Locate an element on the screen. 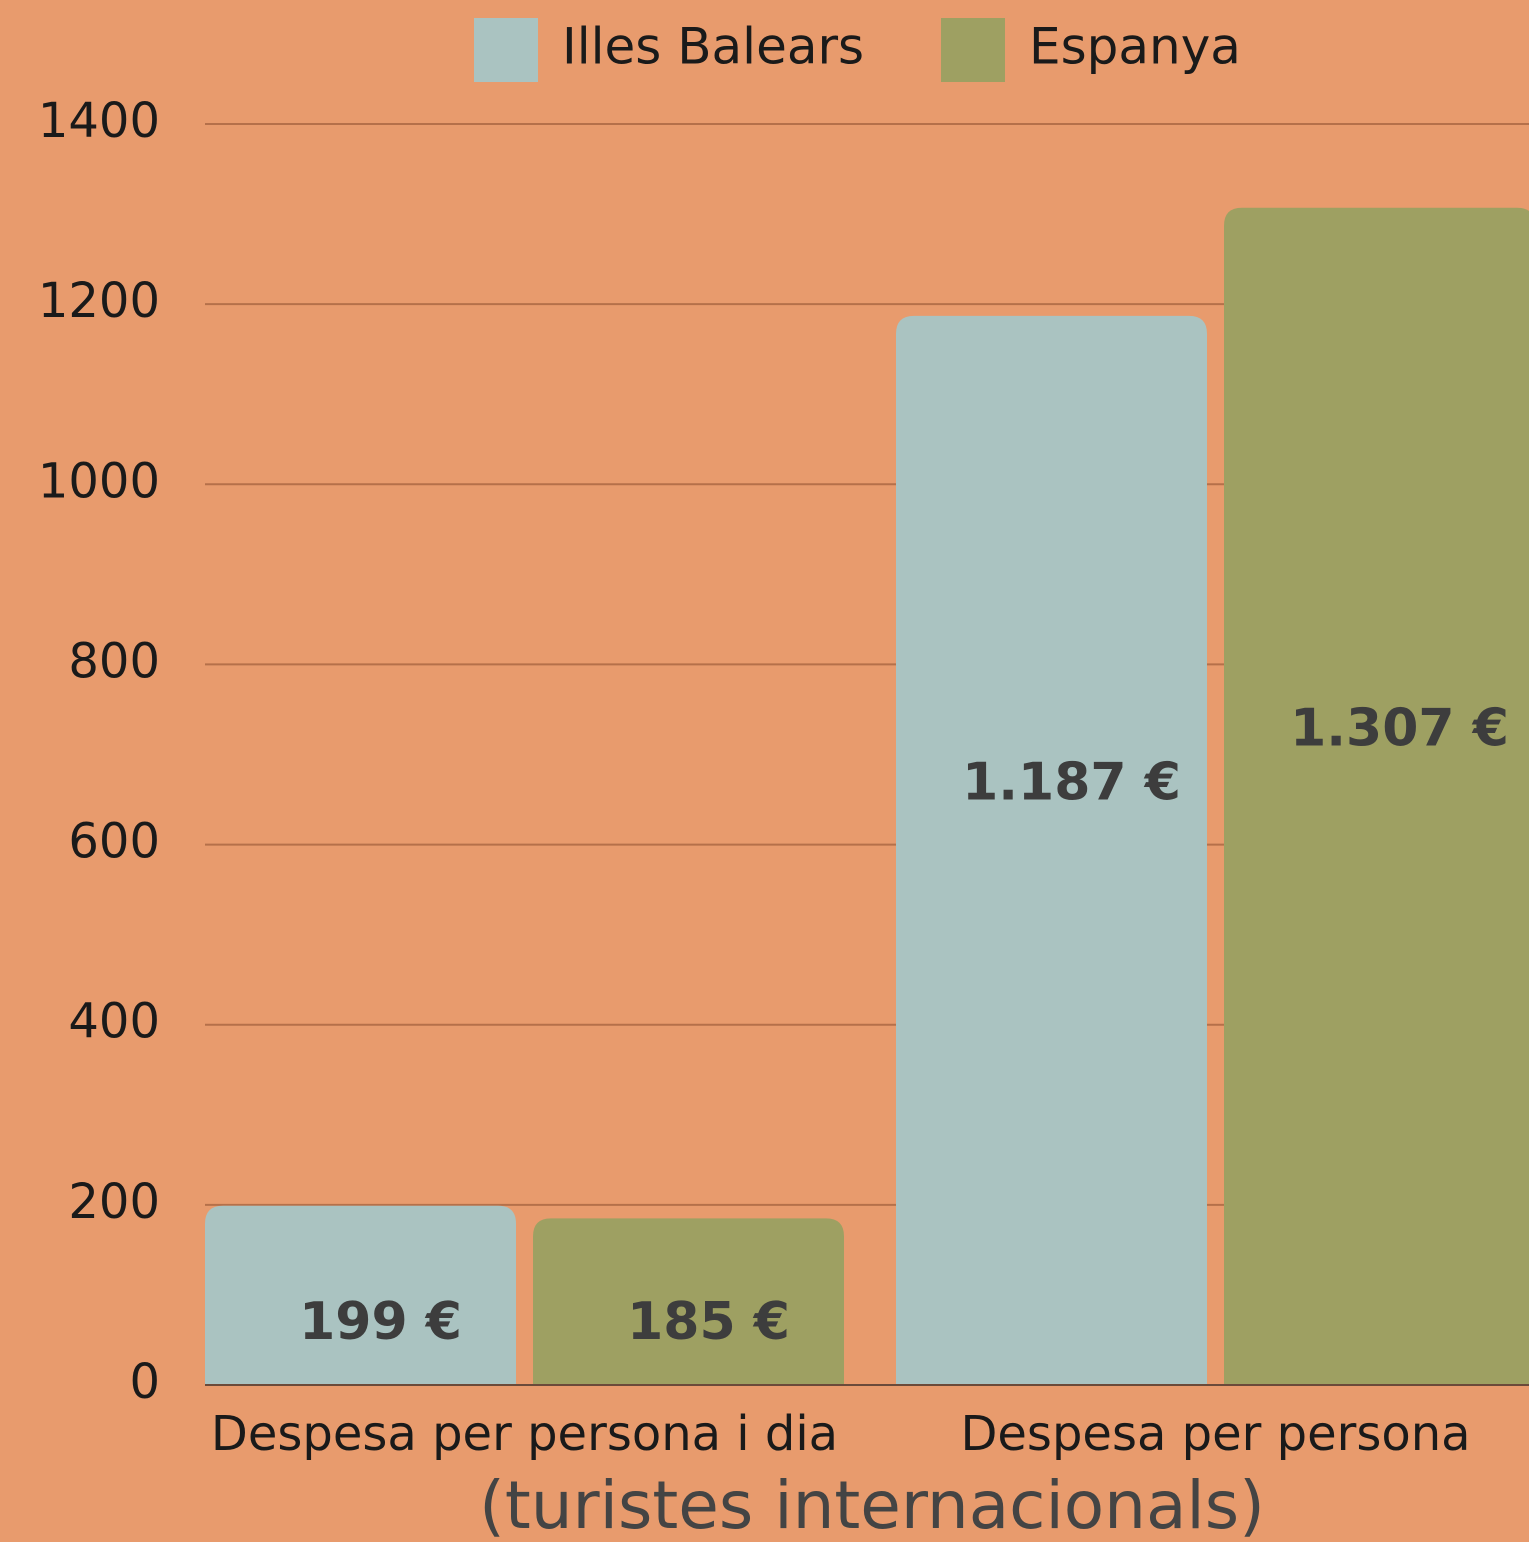 This screenshot has width=1529, height=1542. y-tick-label: 400 is located at coordinates (114, 1022).